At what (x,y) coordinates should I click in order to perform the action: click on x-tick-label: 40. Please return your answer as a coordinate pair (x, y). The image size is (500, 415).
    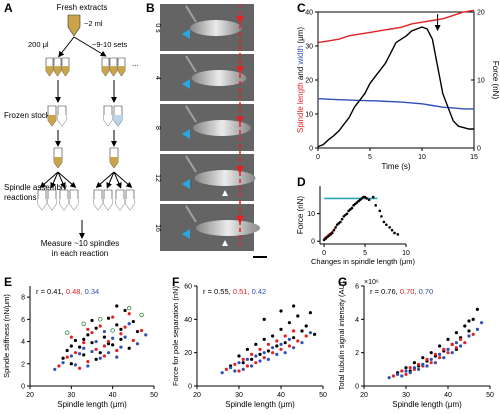
    Looking at the image, I should click on (281, 395).